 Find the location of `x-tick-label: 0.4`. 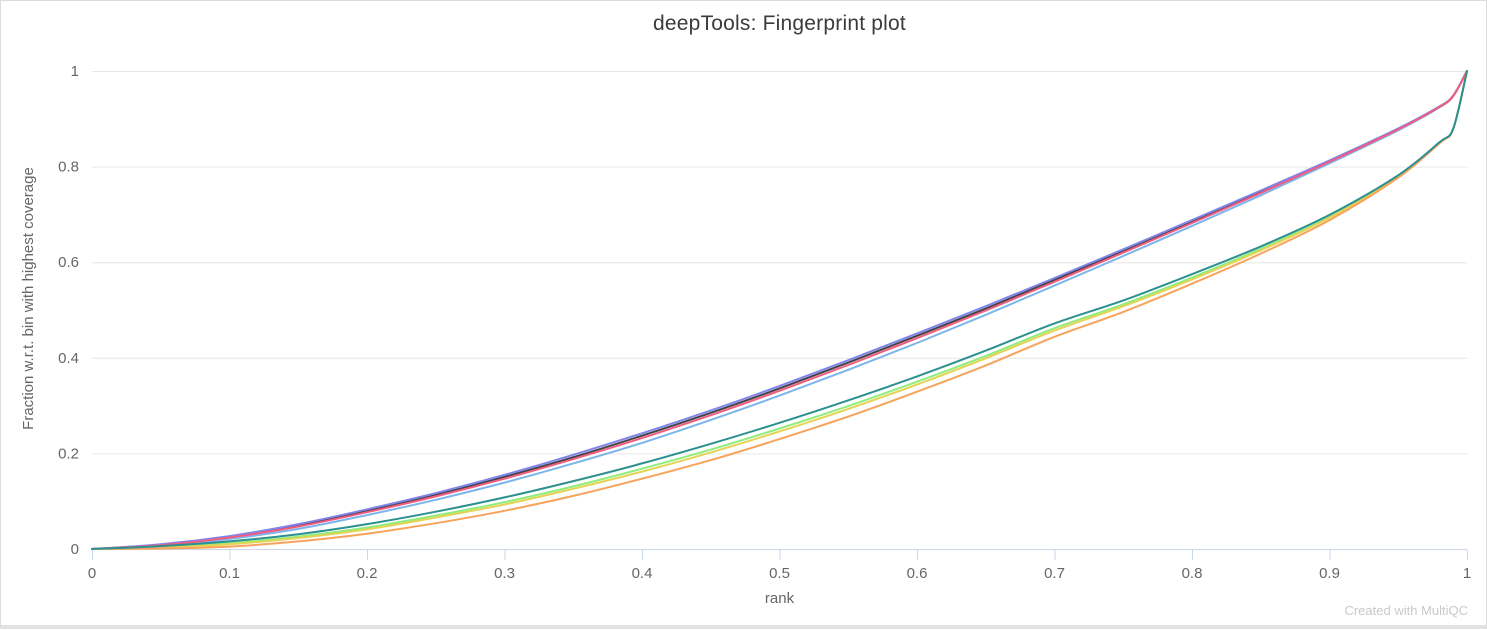

x-tick-label: 0.4 is located at coordinates (642, 573).